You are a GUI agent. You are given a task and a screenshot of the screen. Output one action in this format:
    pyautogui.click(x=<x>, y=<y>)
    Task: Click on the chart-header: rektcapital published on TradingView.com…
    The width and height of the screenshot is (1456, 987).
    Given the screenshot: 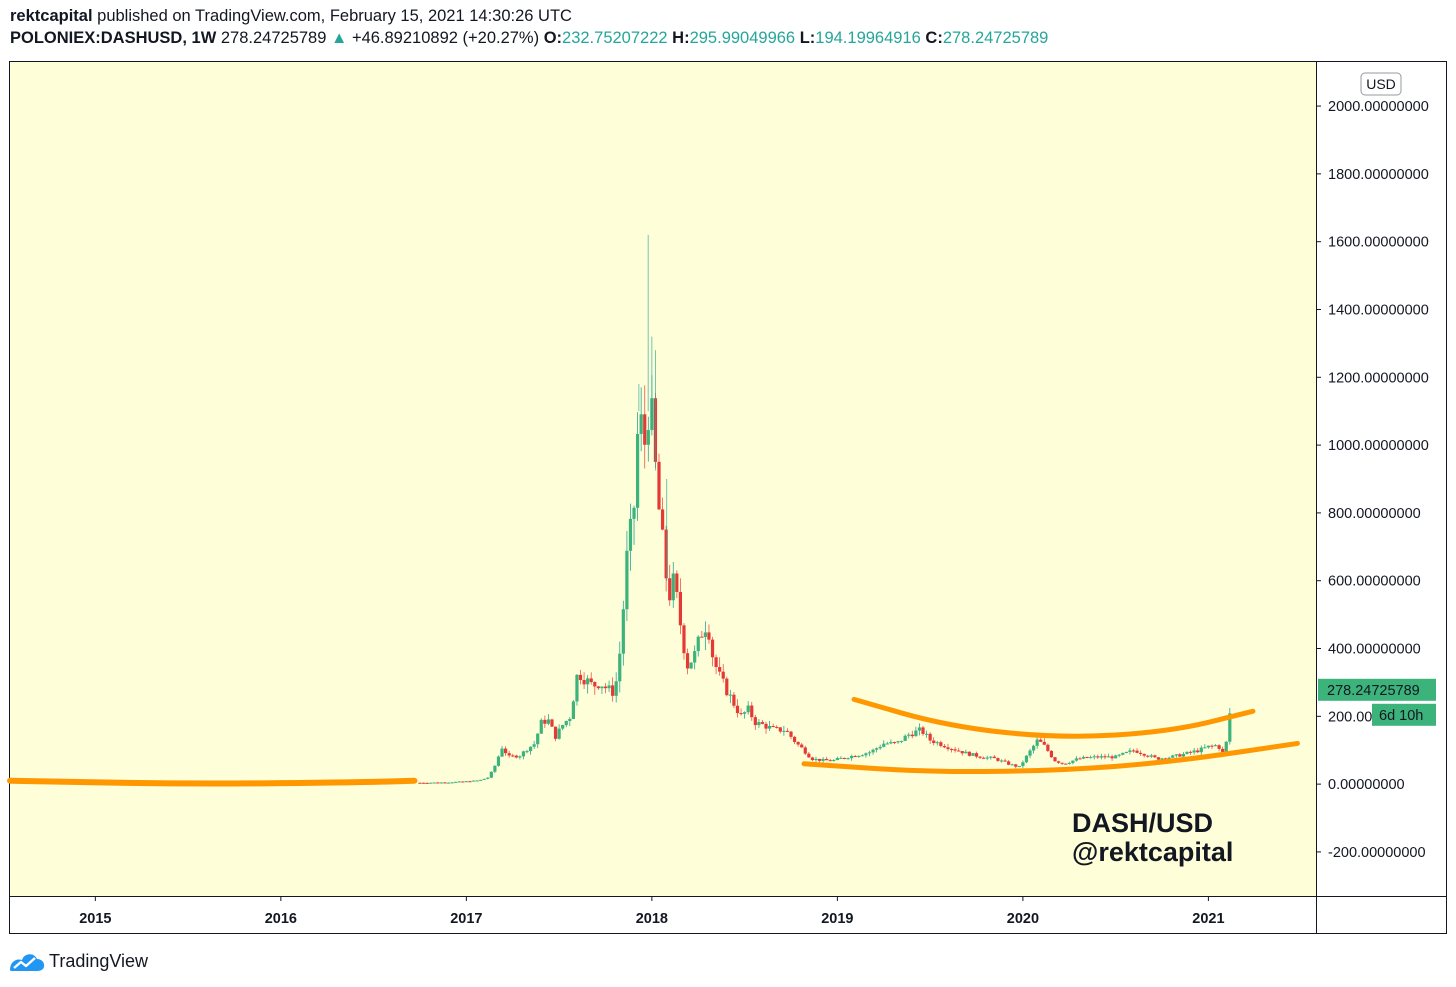 What is the action you would take?
    pyautogui.click(x=529, y=27)
    